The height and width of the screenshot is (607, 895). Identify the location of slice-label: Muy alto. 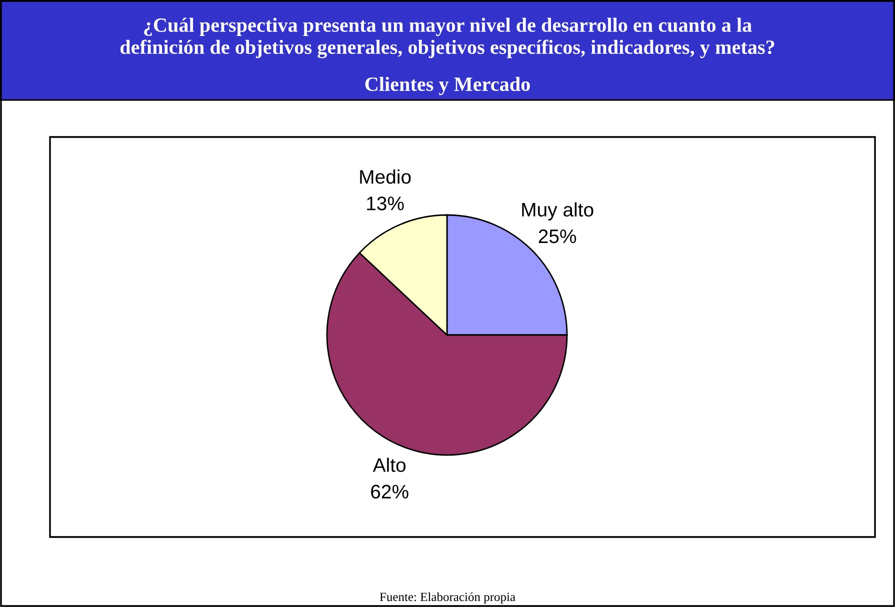
(558, 211).